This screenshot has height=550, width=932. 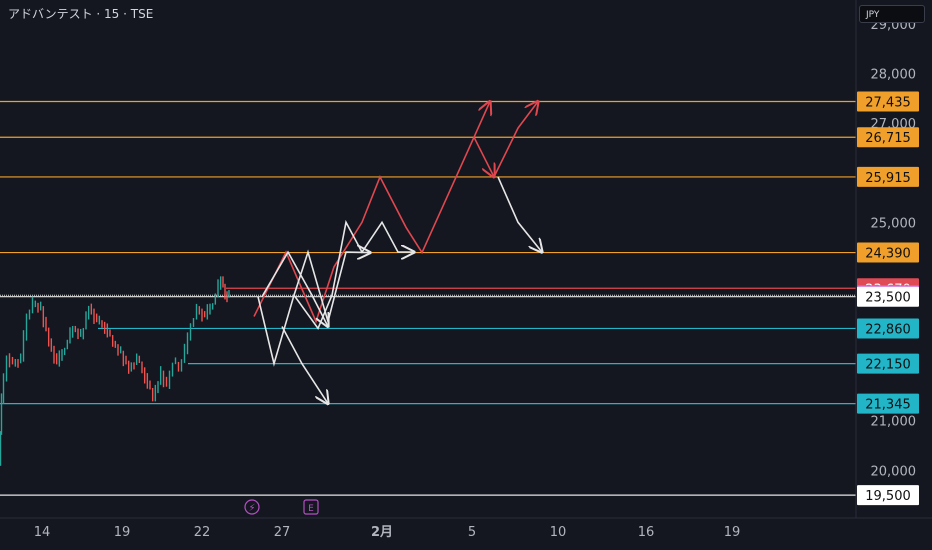 I want to click on price-level-label: 23,500, so click(x=888, y=296).